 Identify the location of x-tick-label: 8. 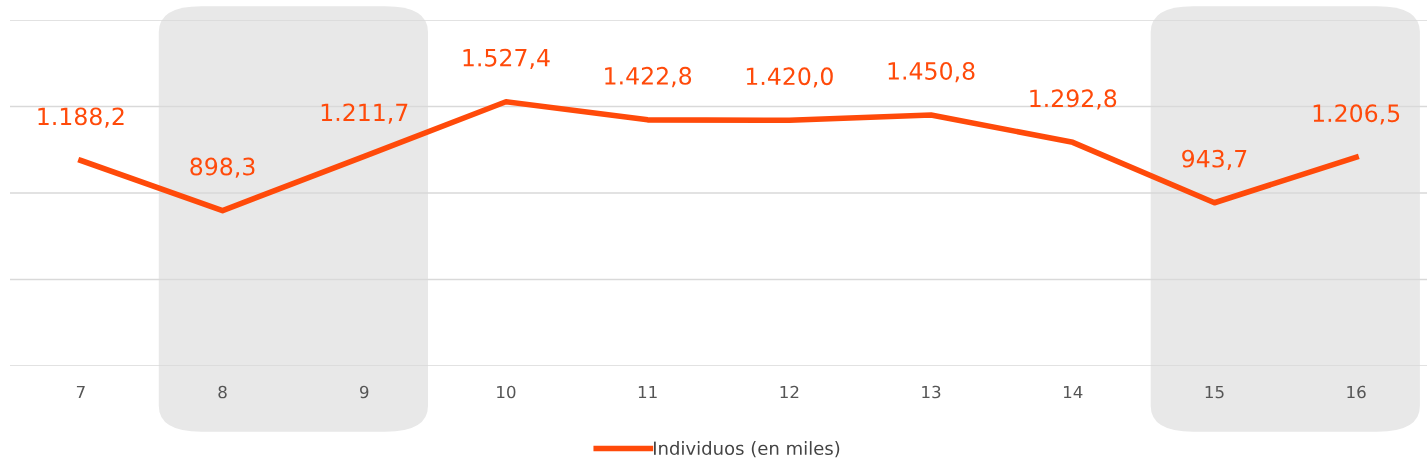
(222, 392).